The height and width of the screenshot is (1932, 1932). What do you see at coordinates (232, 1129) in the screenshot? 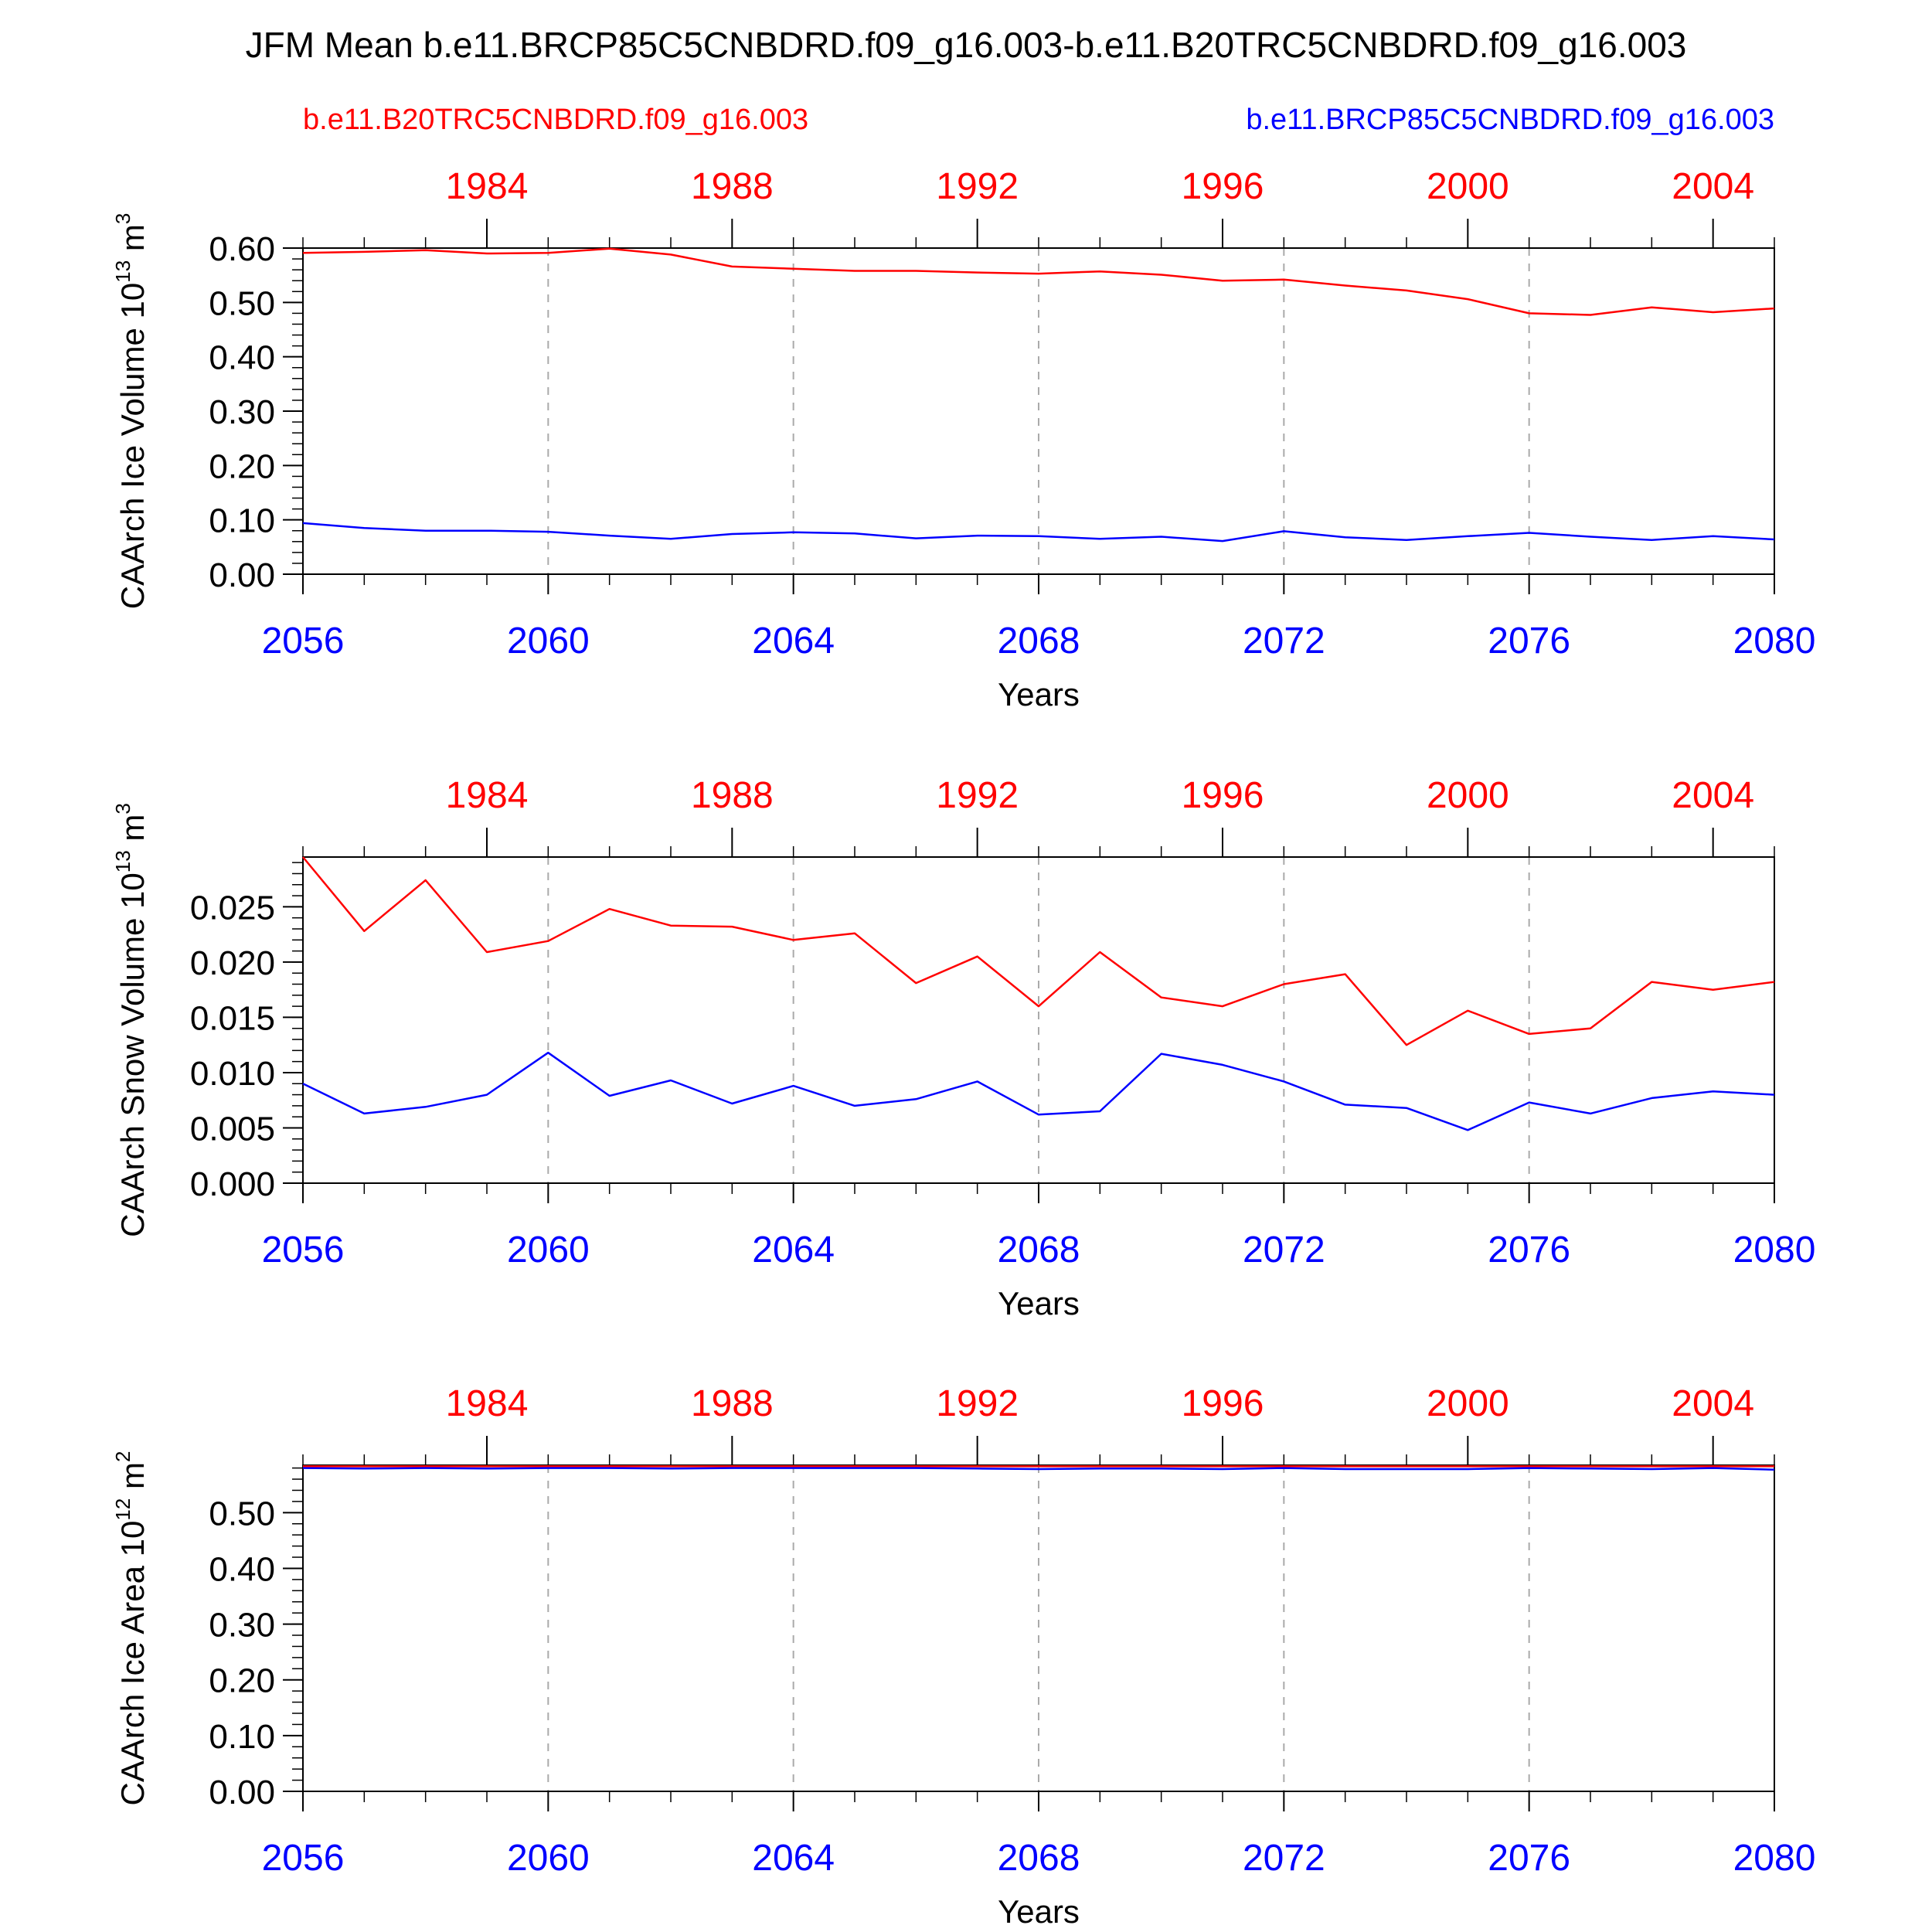
I see `y-tick-label: 0.005` at bounding box center [232, 1129].